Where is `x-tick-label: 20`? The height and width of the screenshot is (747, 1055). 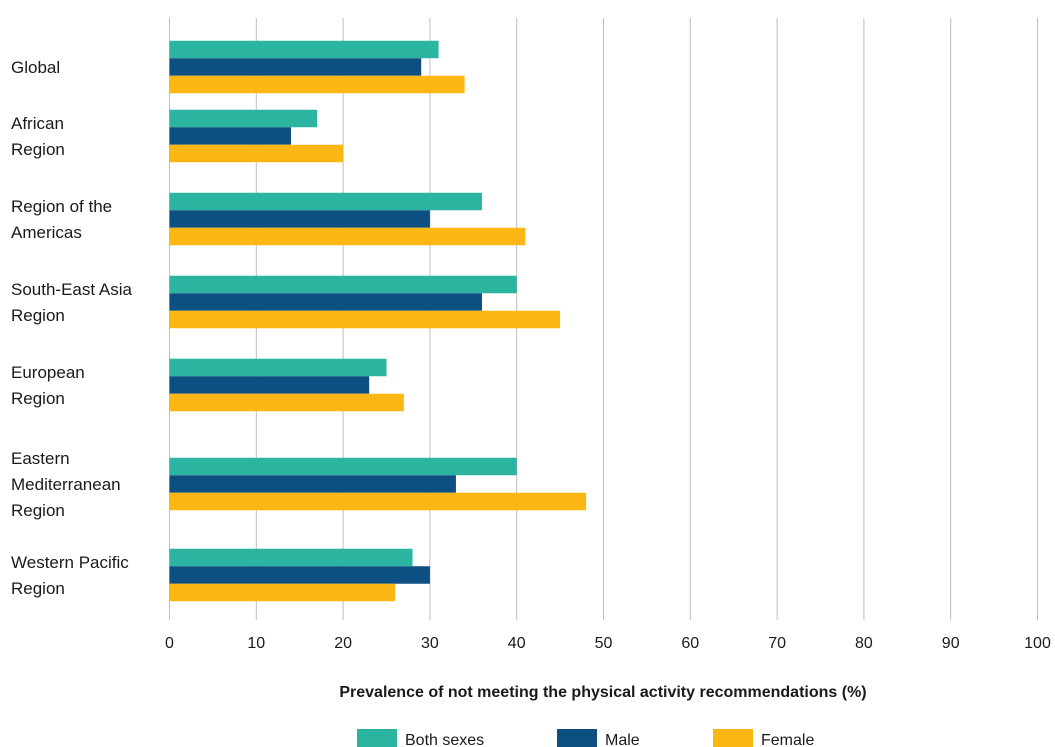
x-tick-label: 20 is located at coordinates (343, 643).